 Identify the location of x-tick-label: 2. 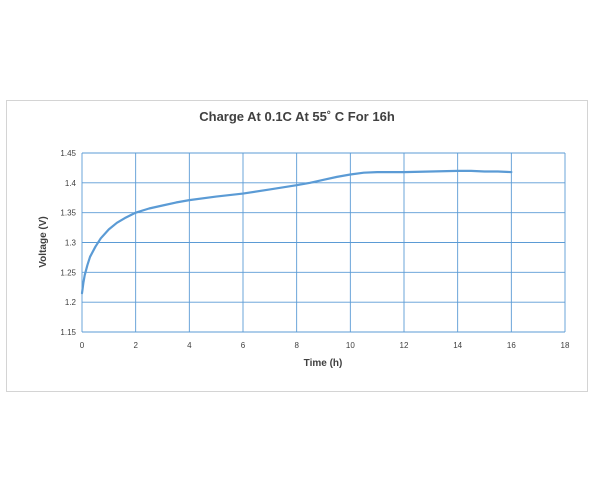
(135, 345).